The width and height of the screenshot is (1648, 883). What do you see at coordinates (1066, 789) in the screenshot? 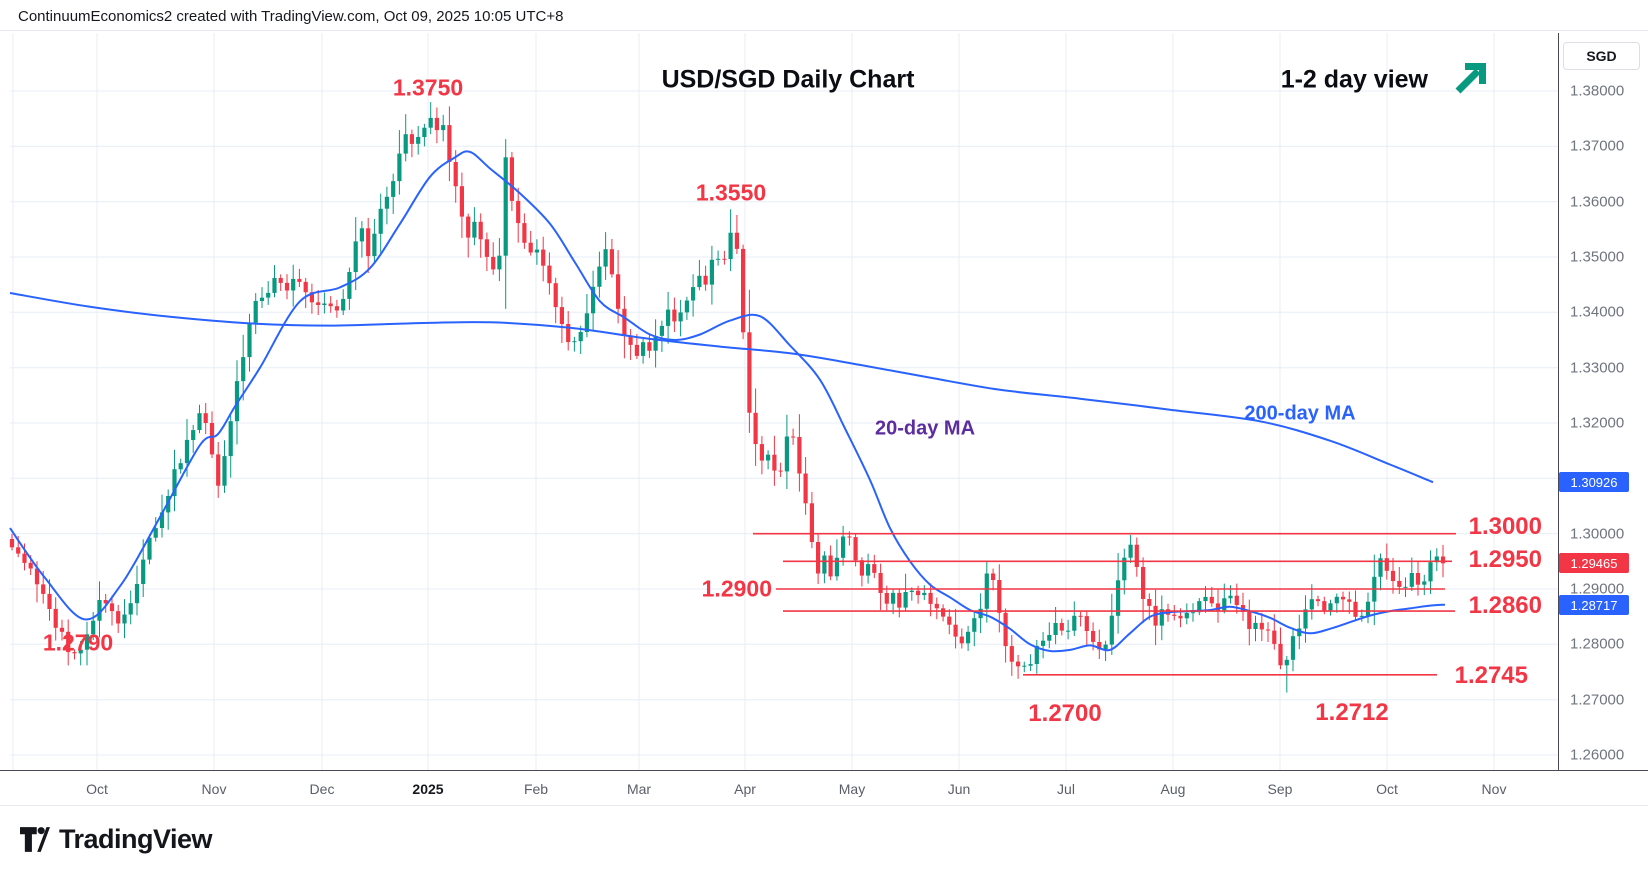
I see `time-axis-tick: Jul` at bounding box center [1066, 789].